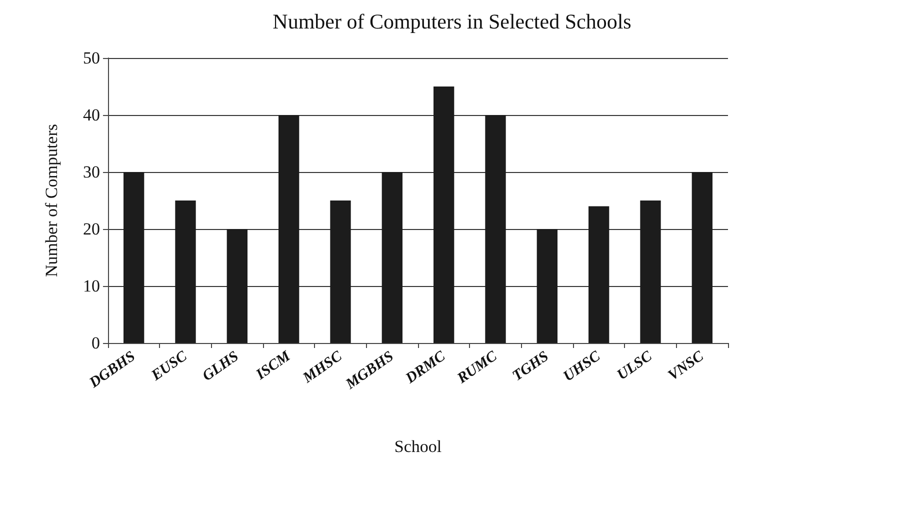 This screenshot has width=904, height=515. What do you see at coordinates (91, 115) in the screenshot?
I see `y-tick-label: 40` at bounding box center [91, 115].